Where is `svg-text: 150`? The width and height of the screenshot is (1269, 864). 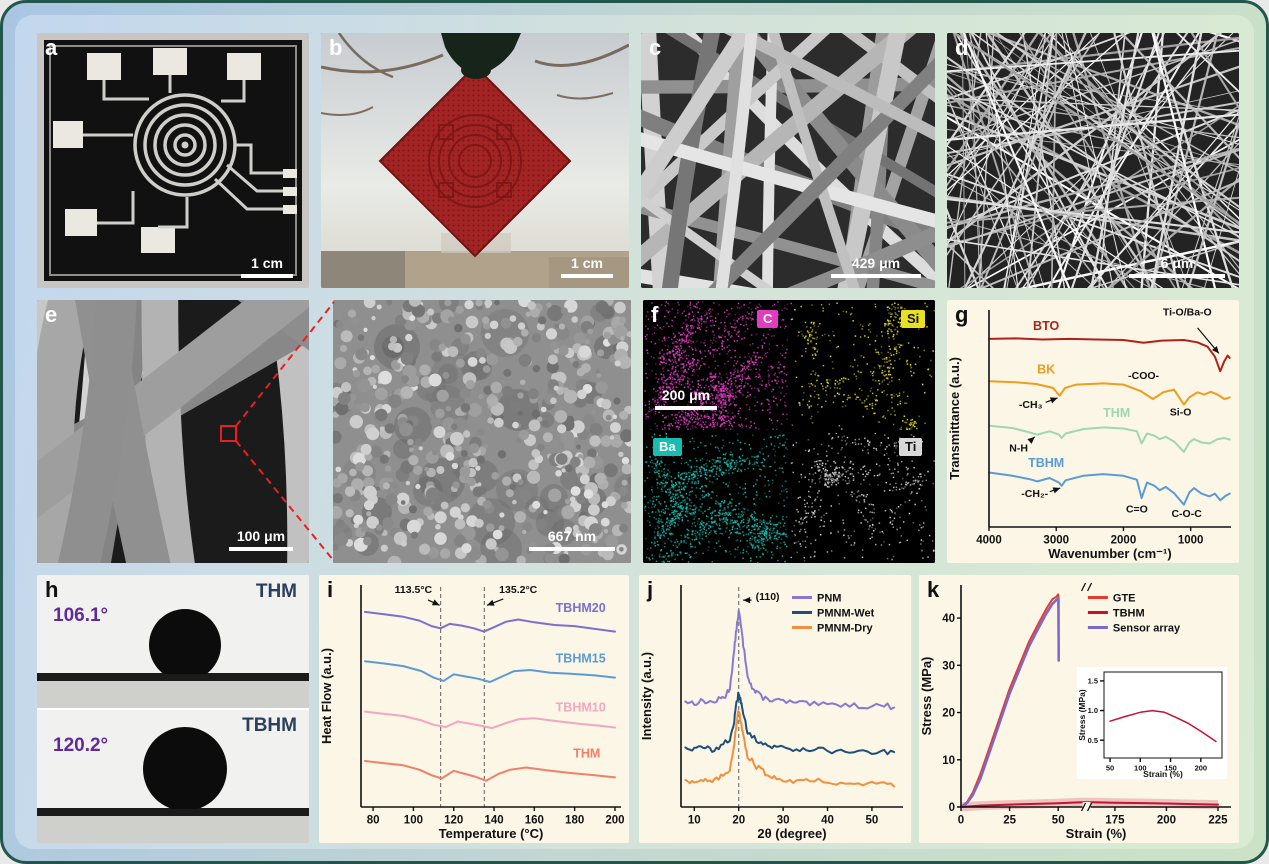
svg-text: 150 is located at coordinates (1170, 768).